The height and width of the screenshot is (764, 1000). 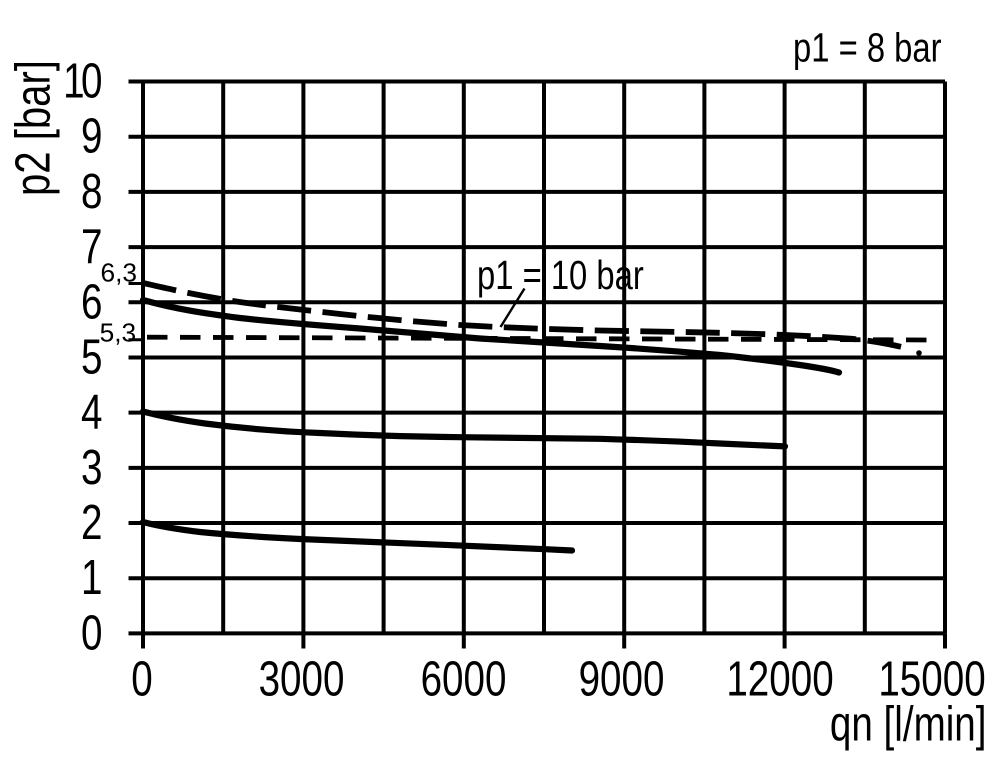 What do you see at coordinates (302, 679) in the screenshot?
I see `svg-text: 3000` at bounding box center [302, 679].